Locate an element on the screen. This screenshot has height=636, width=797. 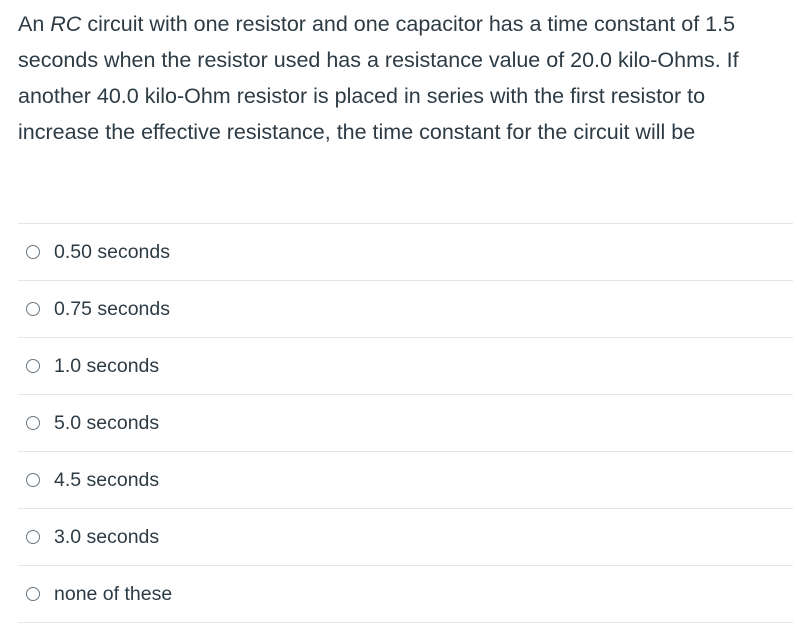
answer-option-4: 5.0 seconds is located at coordinates (405, 423).